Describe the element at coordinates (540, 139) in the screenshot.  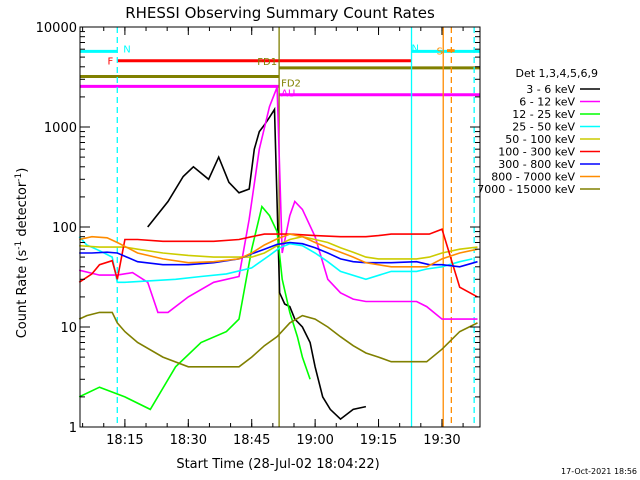
I see `legend-entry-label: 50 - 100 keV` at that location.